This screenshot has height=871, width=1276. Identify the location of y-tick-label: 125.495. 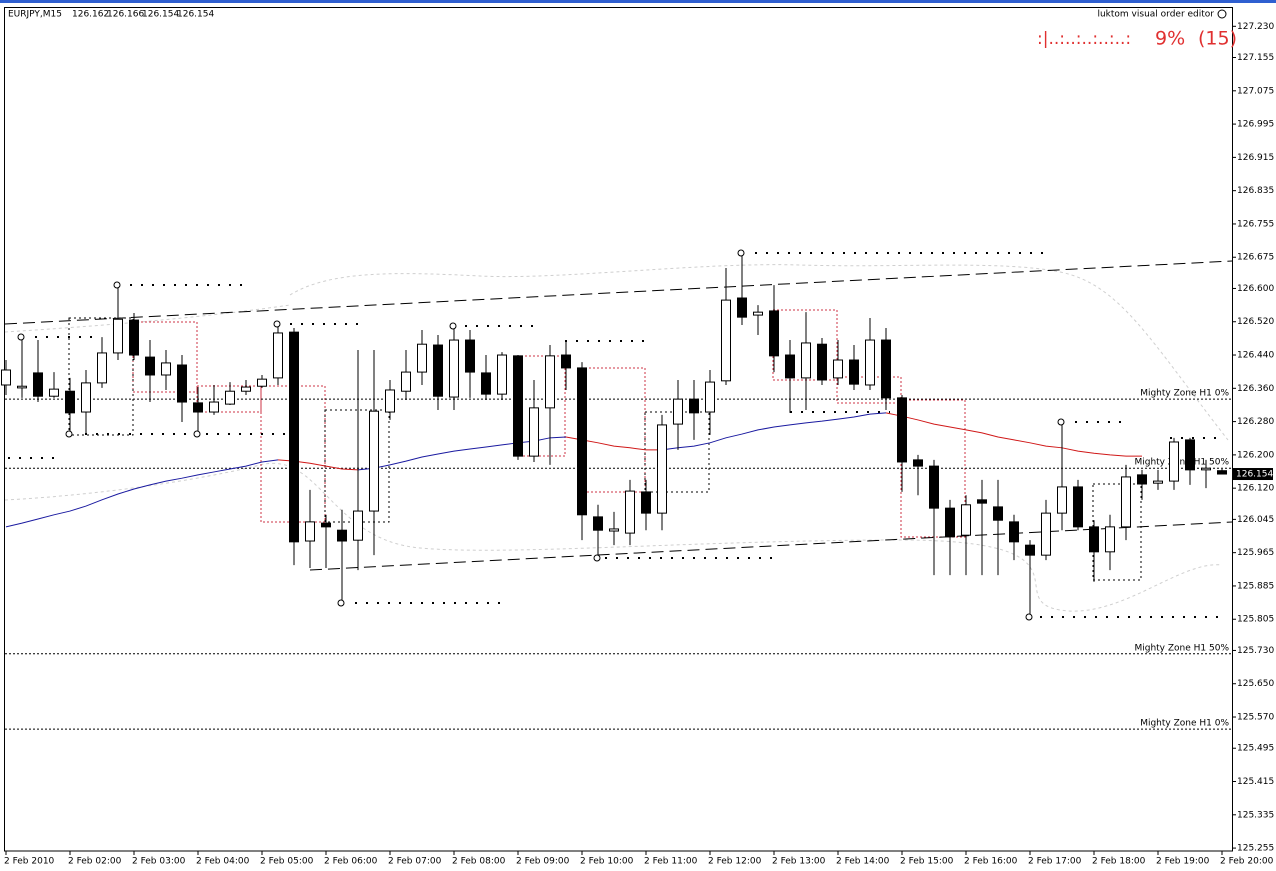
(1255, 749).